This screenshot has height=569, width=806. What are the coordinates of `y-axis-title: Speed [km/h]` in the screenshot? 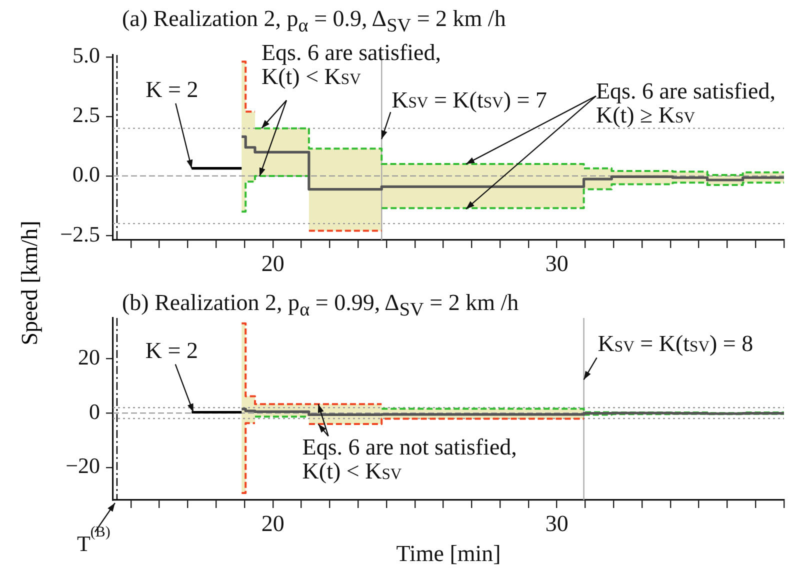 It's located at (30, 284).